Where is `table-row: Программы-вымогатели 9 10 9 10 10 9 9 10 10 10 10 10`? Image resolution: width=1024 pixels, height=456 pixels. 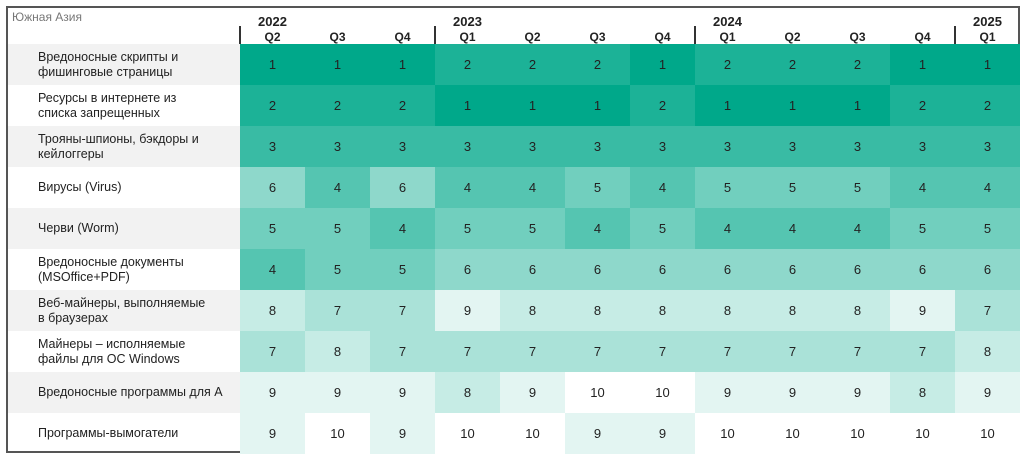
table-row: Программы-вымогатели 9 10 9 10 10 9 9 10 10 10 10 10 is located at coordinates (514, 433).